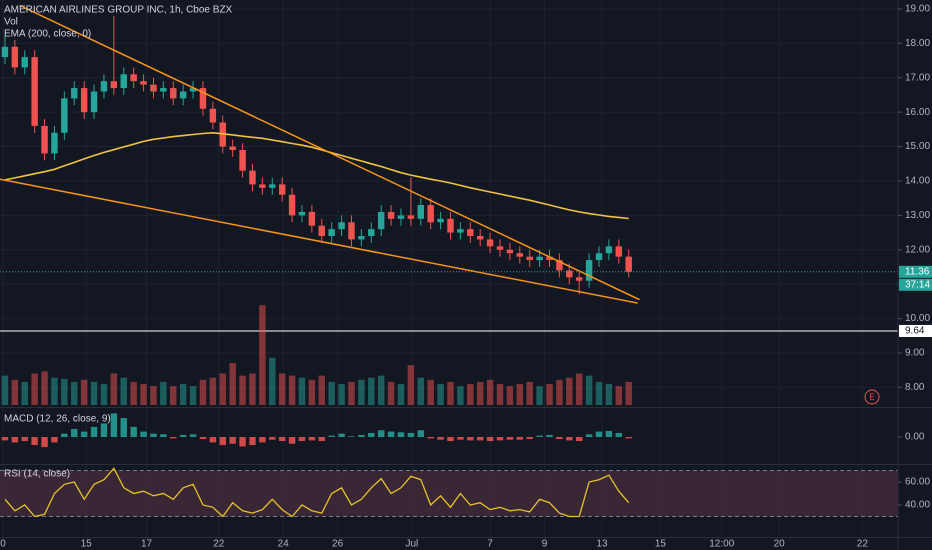 This screenshot has width=932, height=550. I want to click on countdown-label: 37:14, so click(917, 284).